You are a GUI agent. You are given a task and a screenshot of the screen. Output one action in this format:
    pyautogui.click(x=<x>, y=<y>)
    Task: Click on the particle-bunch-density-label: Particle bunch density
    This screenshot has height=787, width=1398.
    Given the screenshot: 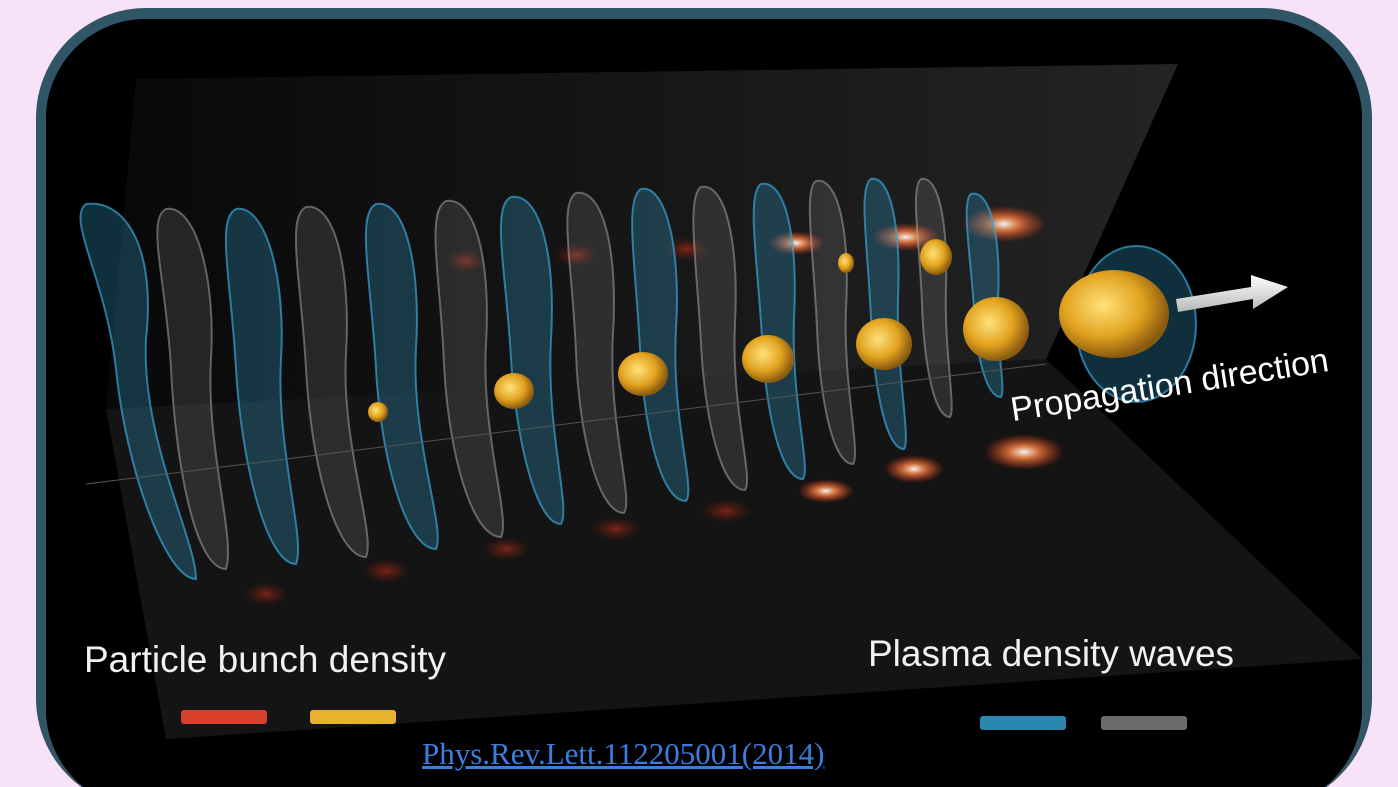 What is the action you would take?
    pyautogui.click(x=265, y=659)
    